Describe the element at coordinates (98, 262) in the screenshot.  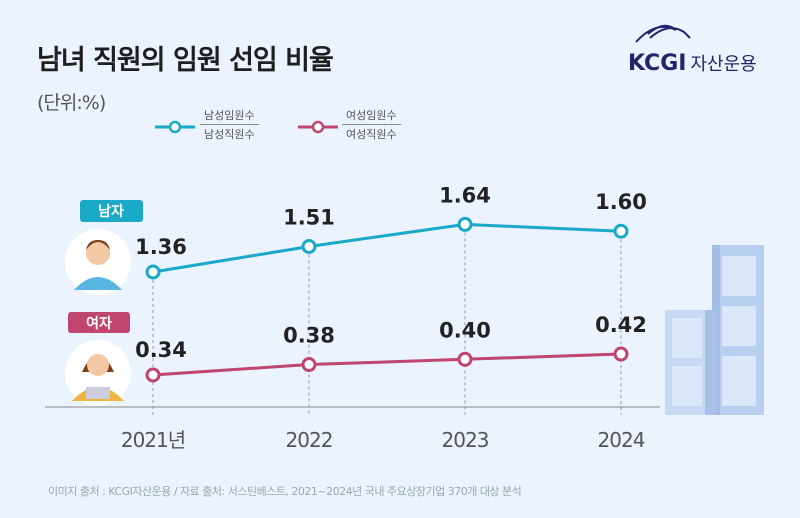
I see `avatar-male` at that location.